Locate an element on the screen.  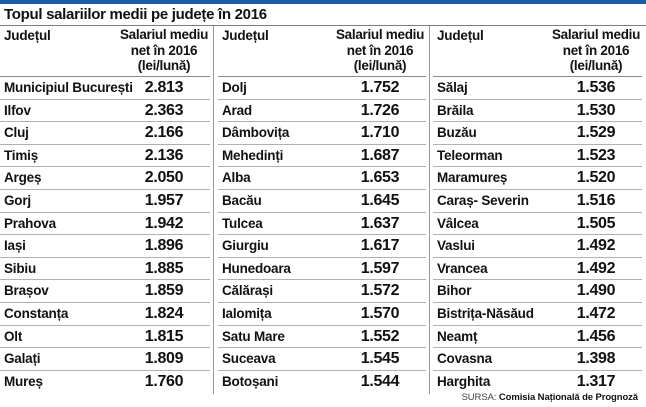
salary-value: 1.637 is located at coordinates (380, 223).